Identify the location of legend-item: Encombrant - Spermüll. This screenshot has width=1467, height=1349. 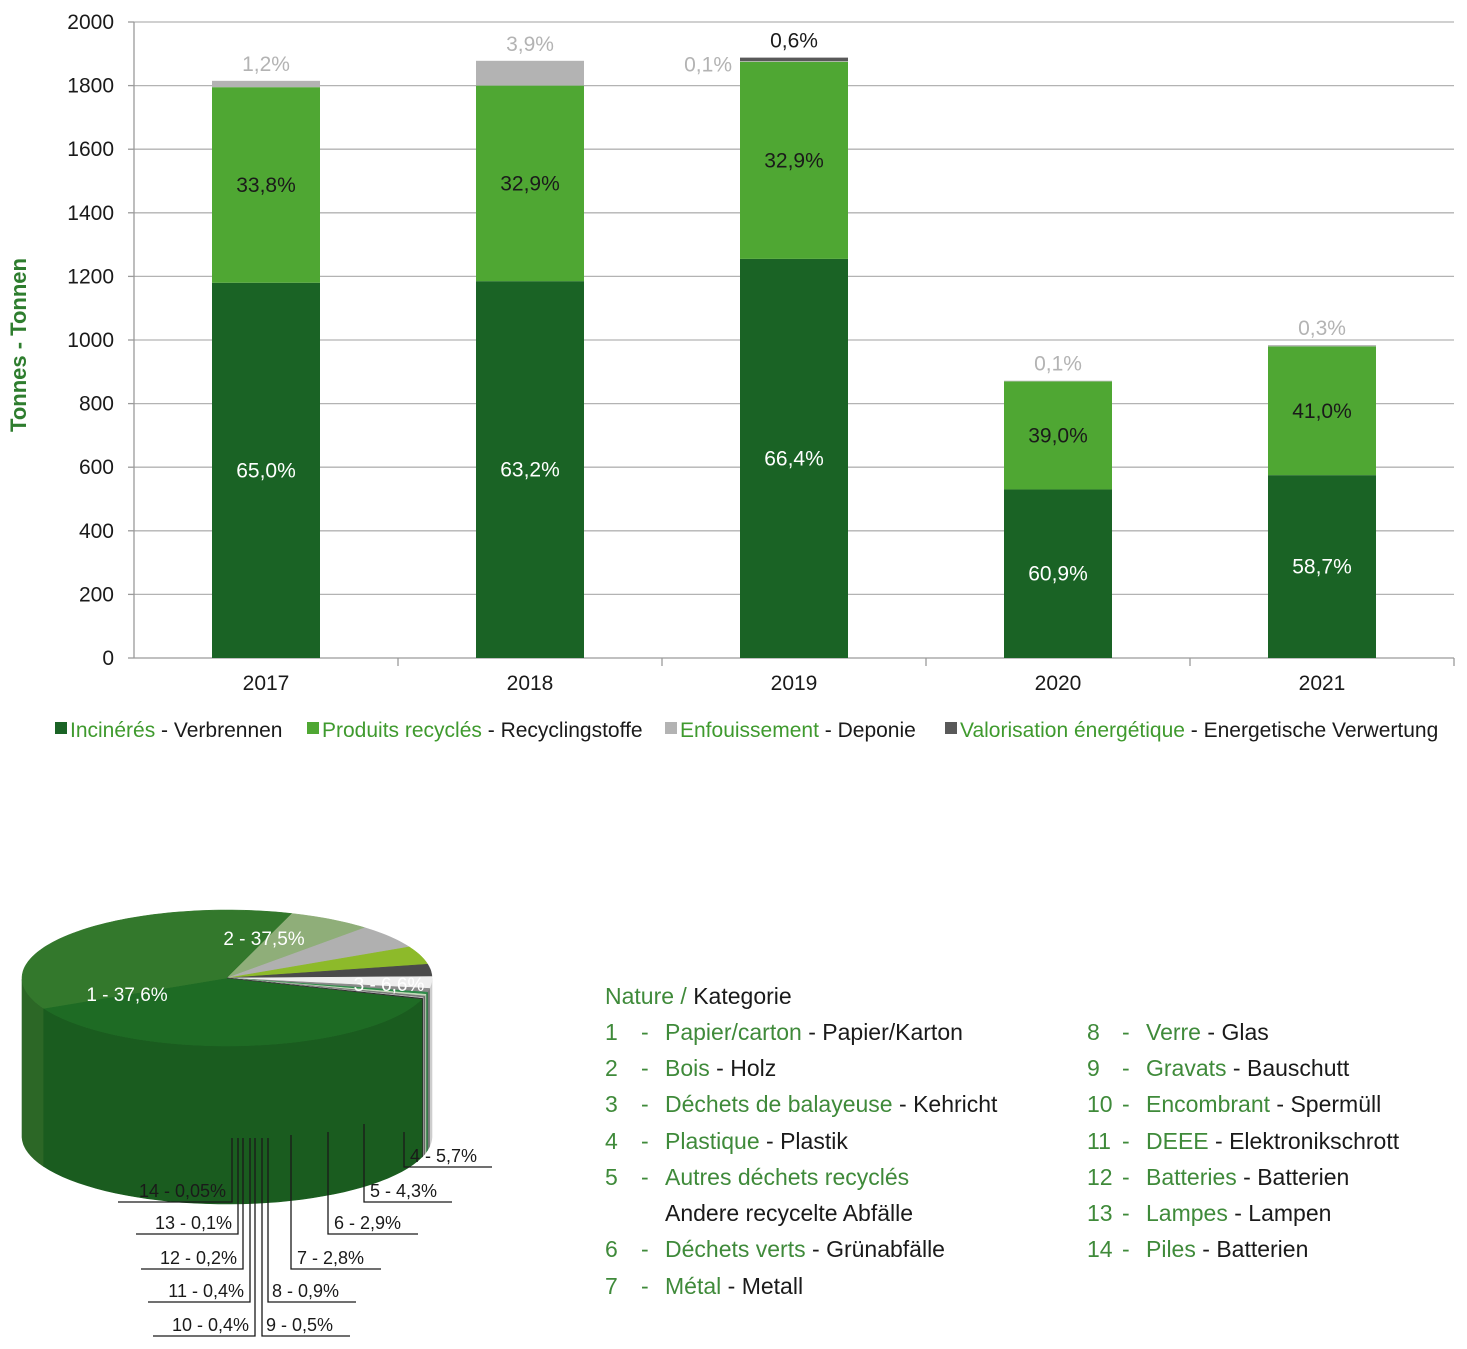
(1263, 1104).